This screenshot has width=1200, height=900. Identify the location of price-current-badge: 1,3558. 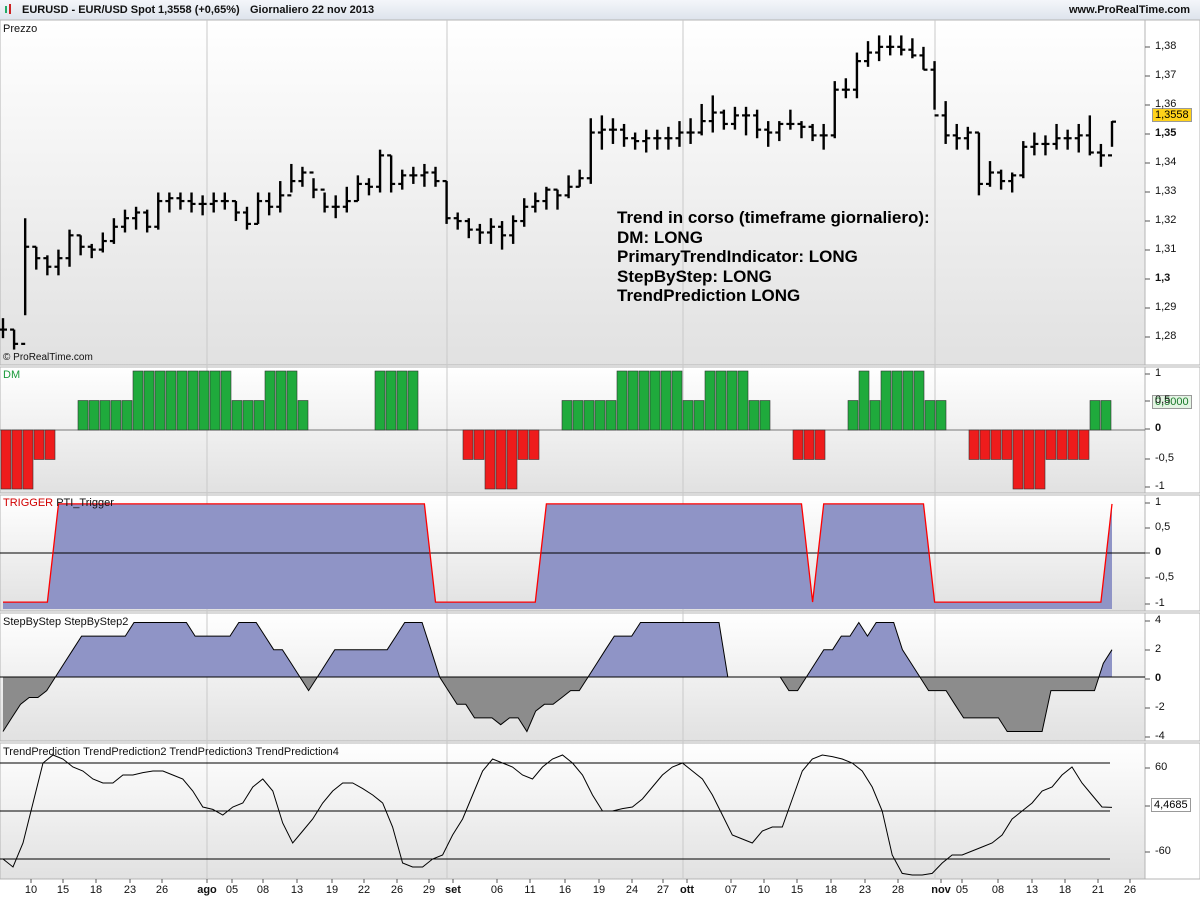
(1172, 115).